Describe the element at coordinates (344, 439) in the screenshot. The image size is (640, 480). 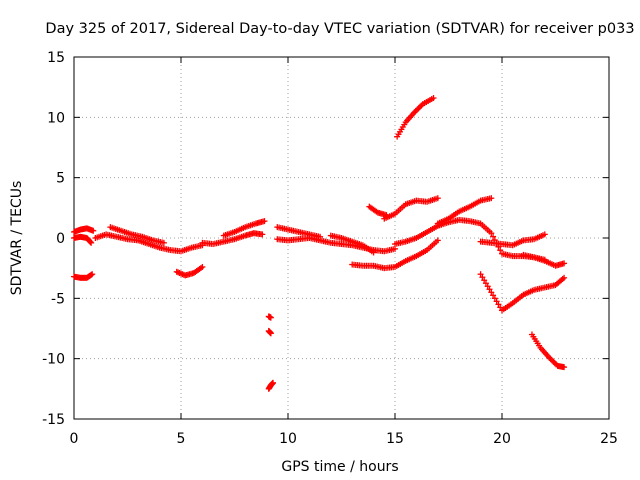
I see `x-tick-labels: 0 5 10 15 20 25` at that location.